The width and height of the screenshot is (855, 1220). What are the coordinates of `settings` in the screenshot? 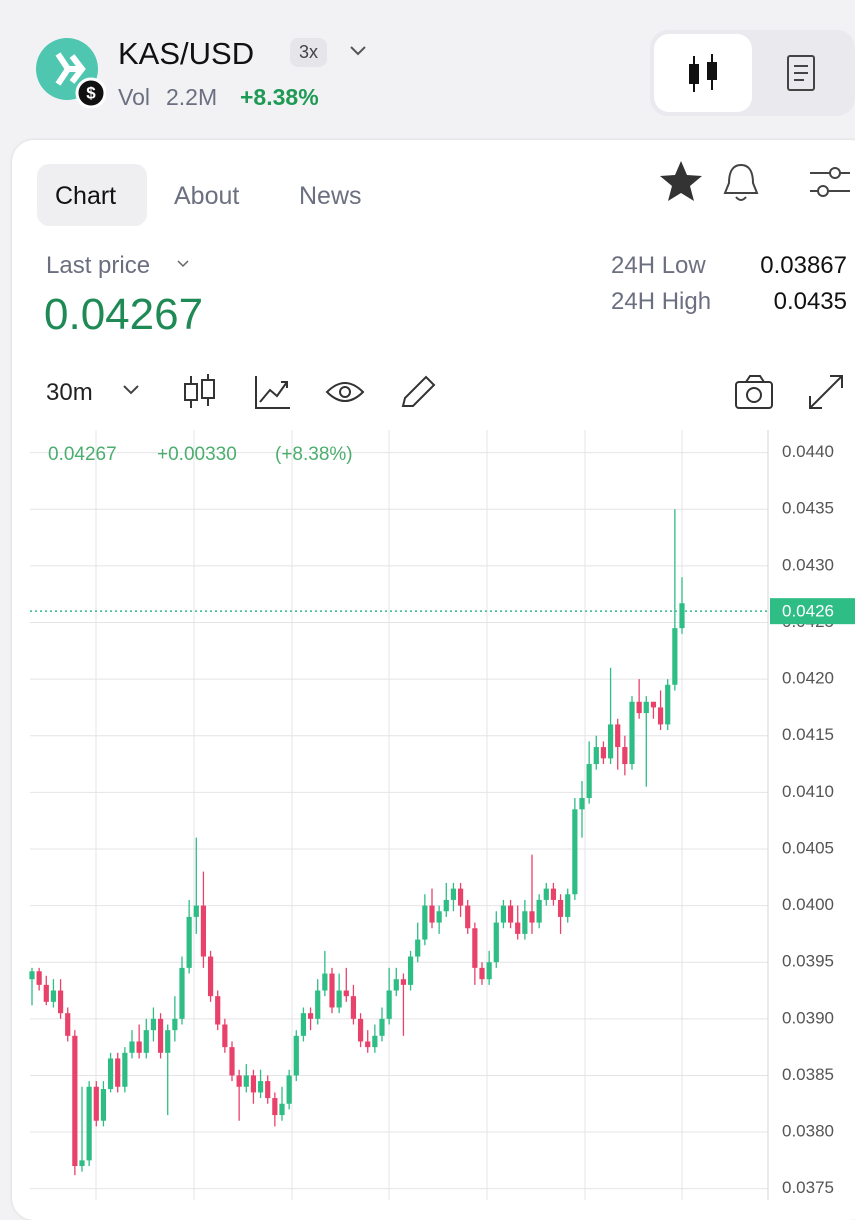 It's located at (830, 182).